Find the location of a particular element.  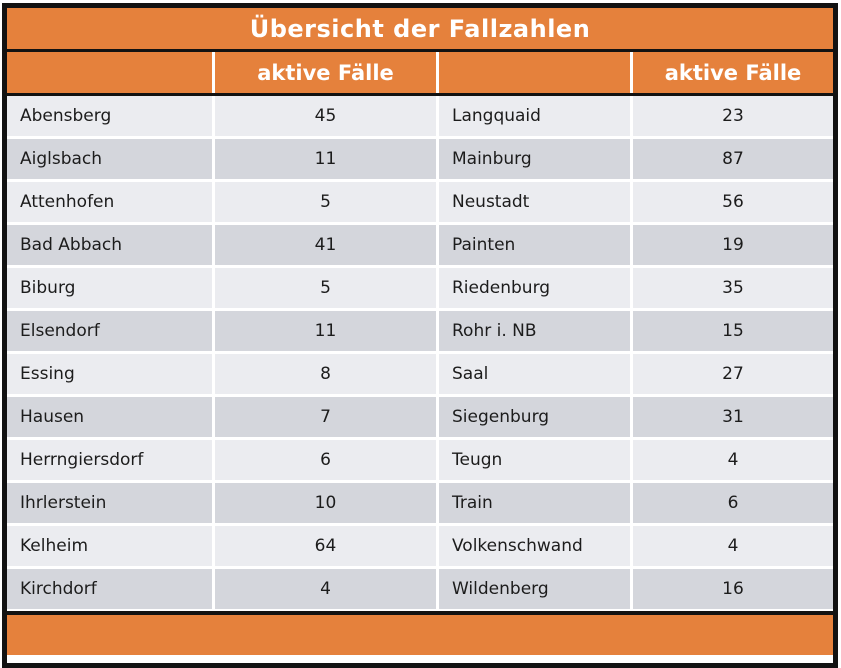

municipality-cell: Attenhofen is located at coordinates (109, 202).